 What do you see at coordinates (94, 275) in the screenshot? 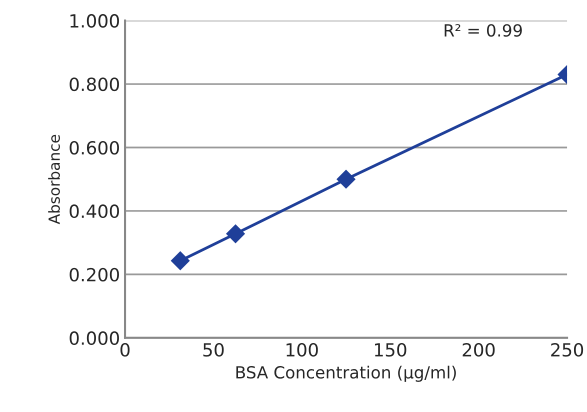
I see `y-tick-label: 0.200` at bounding box center [94, 275].